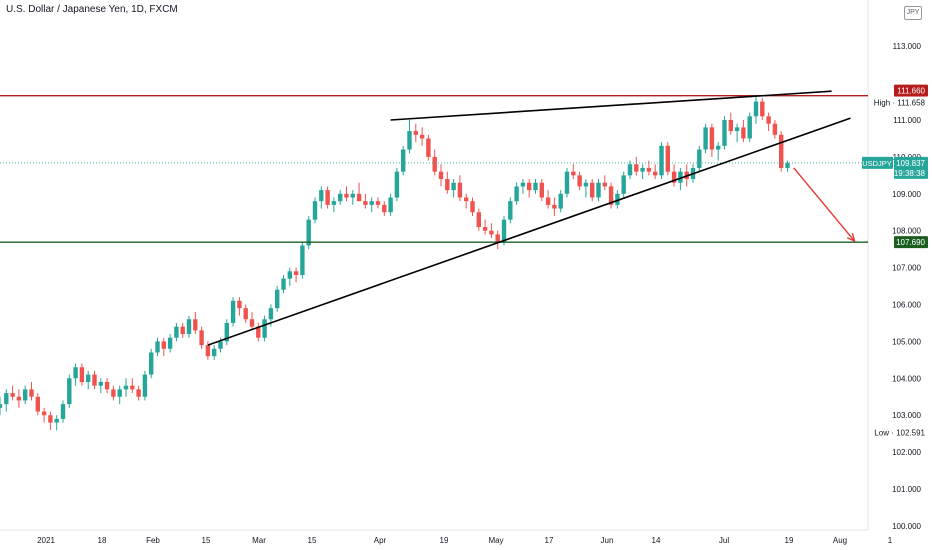  What do you see at coordinates (906, 268) in the screenshot?
I see `price-tick-label: 107.000` at bounding box center [906, 268].